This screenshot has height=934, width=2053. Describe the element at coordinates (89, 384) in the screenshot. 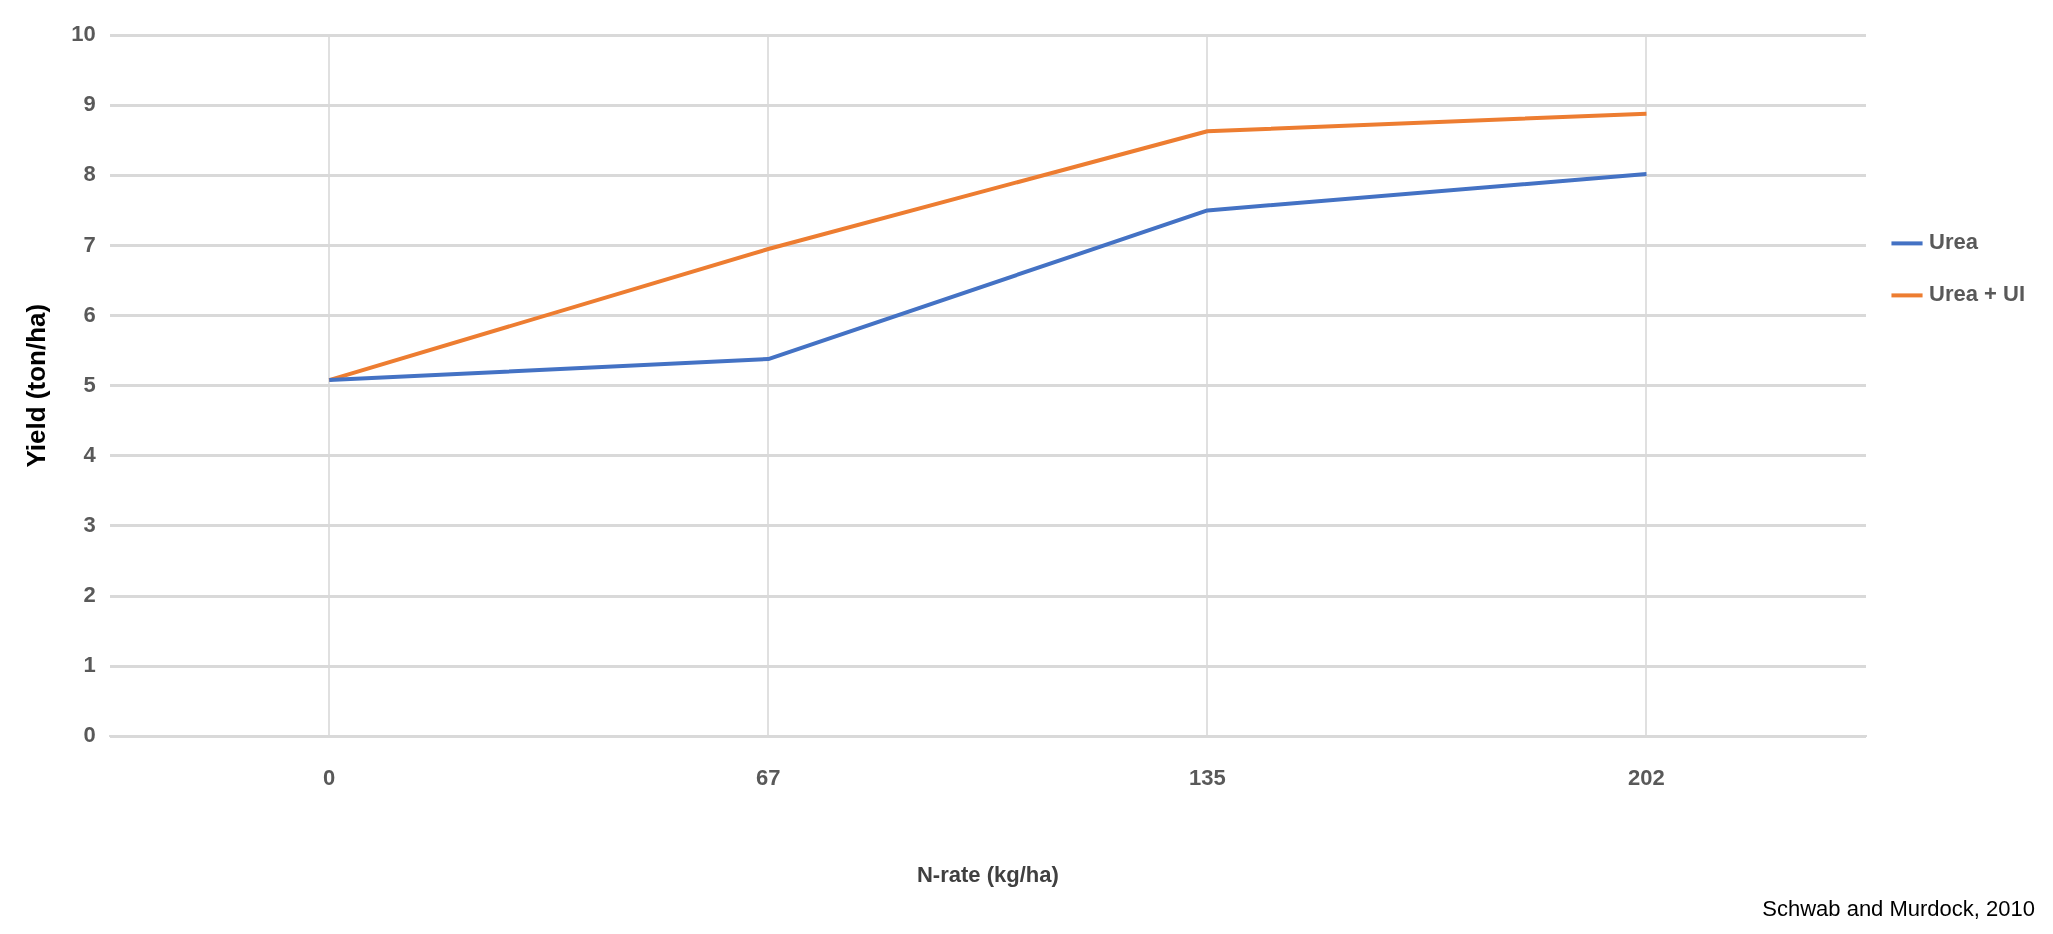

I see `y-tick-label: 5` at that location.